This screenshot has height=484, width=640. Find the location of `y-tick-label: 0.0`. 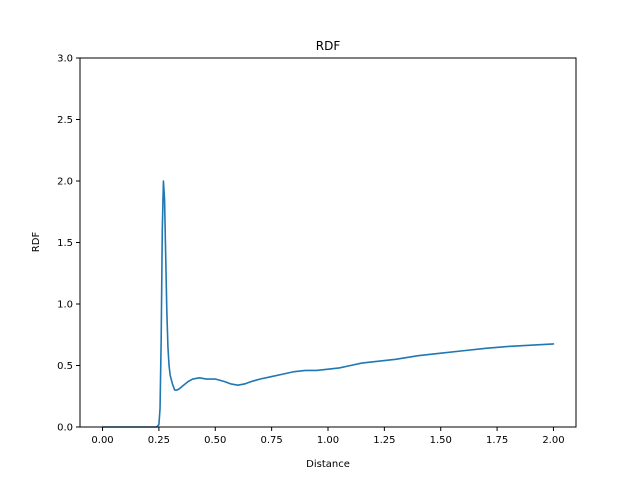

y-tick-label: 0.0 is located at coordinates (65, 428).